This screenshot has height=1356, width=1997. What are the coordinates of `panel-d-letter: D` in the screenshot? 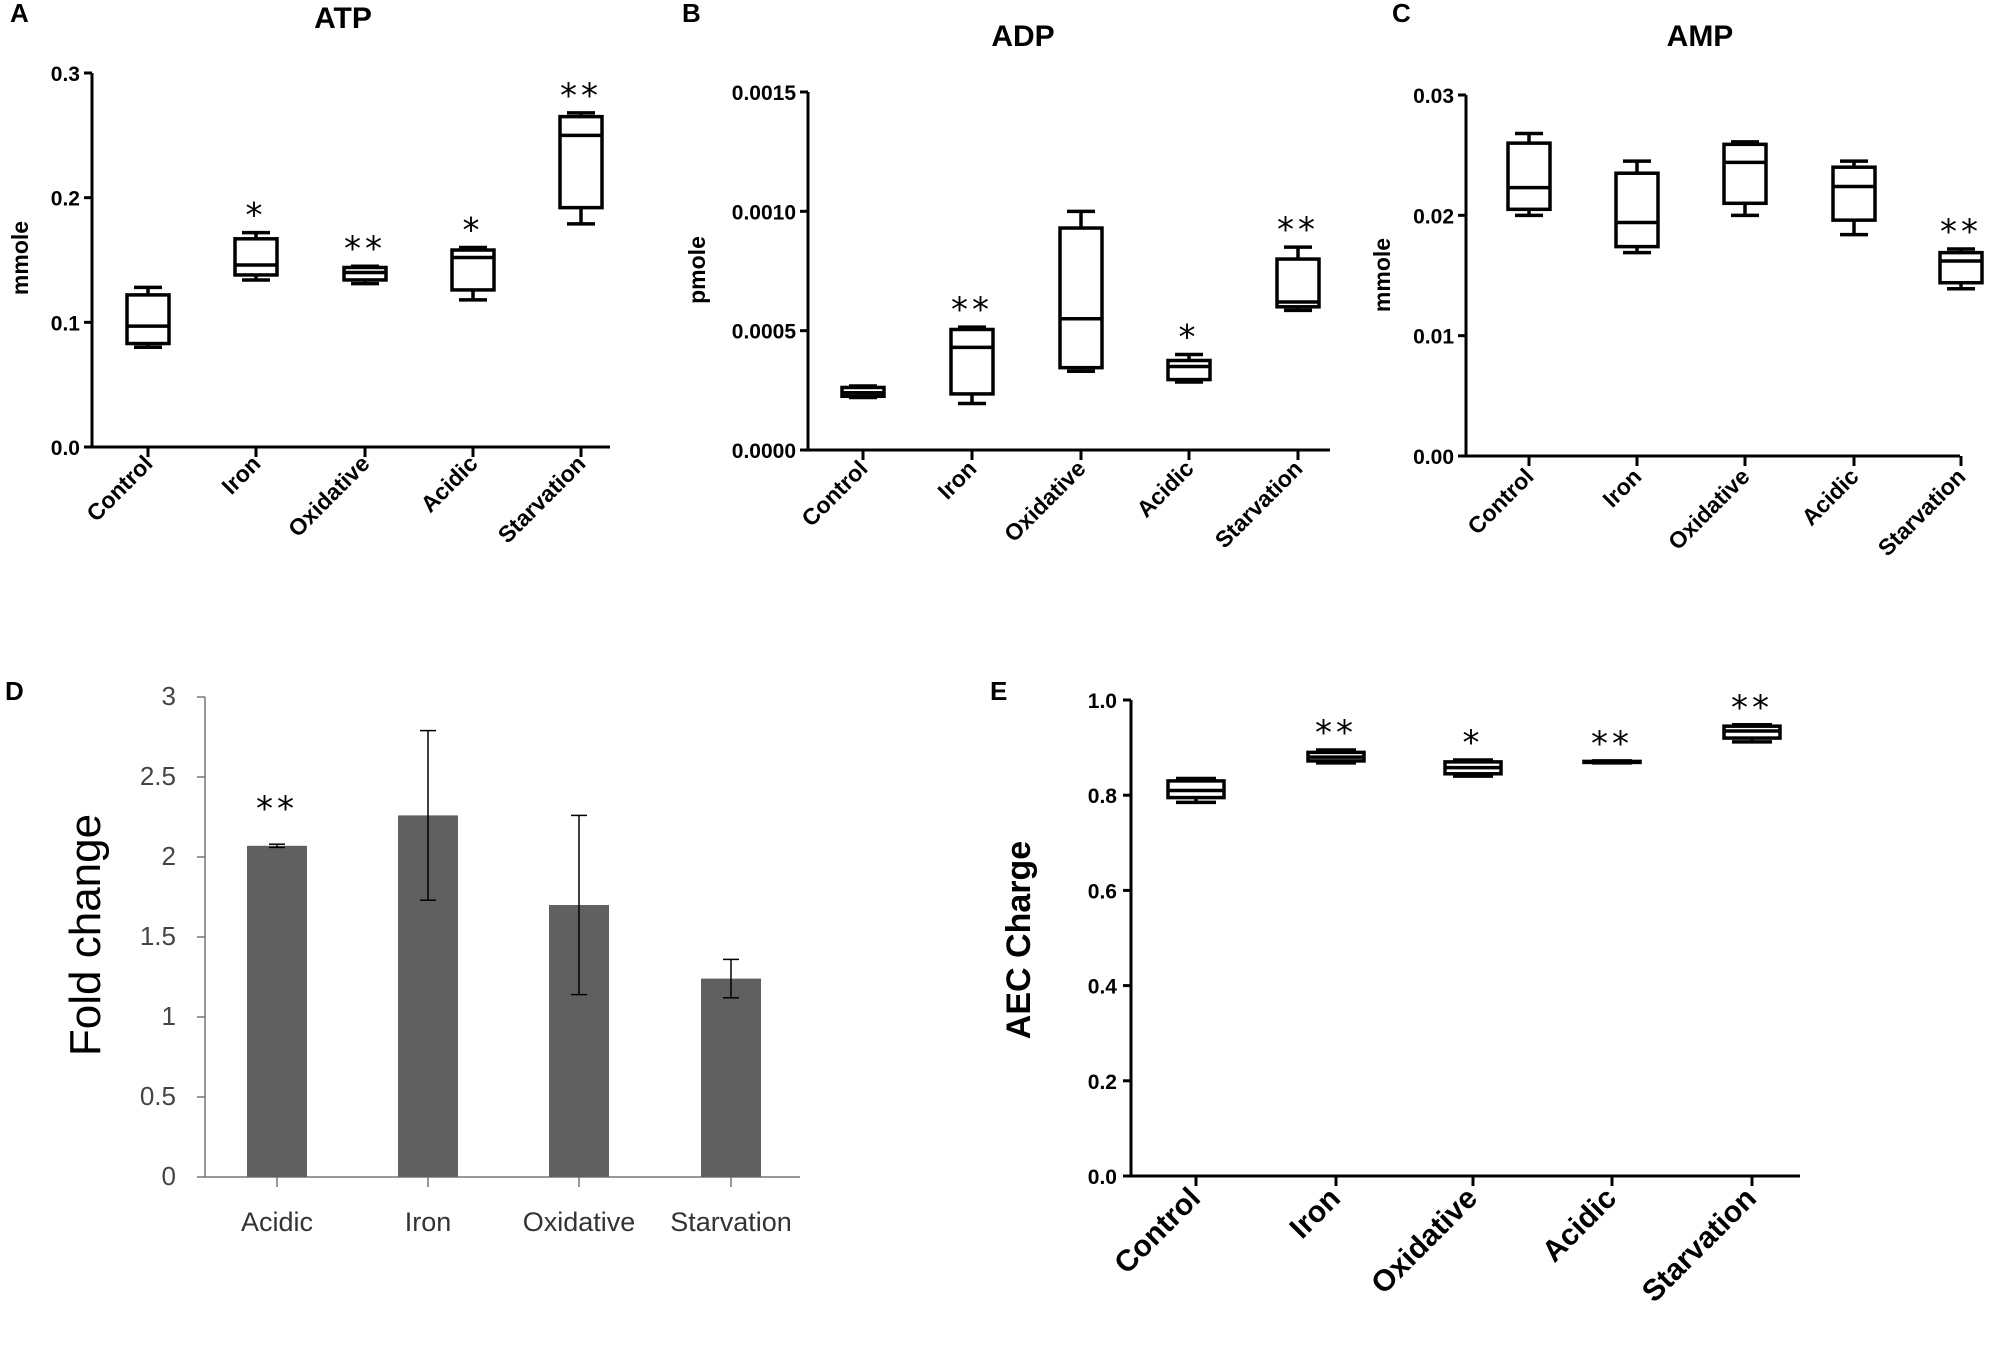 It's located at (14, 691).